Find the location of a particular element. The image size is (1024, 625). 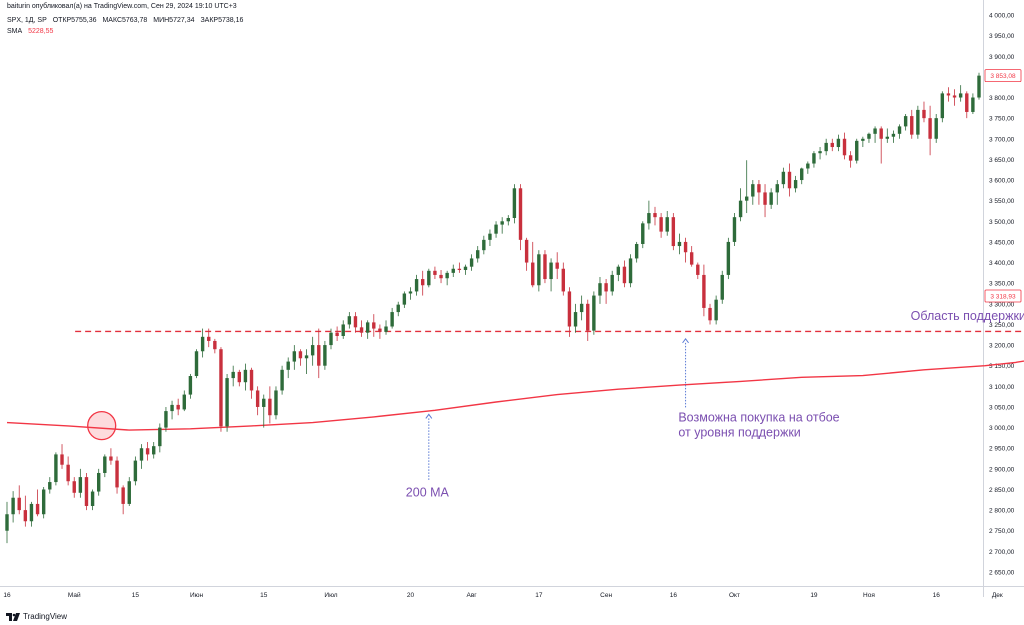

tradingview-footer: TradingView is located at coordinates (36, 616).